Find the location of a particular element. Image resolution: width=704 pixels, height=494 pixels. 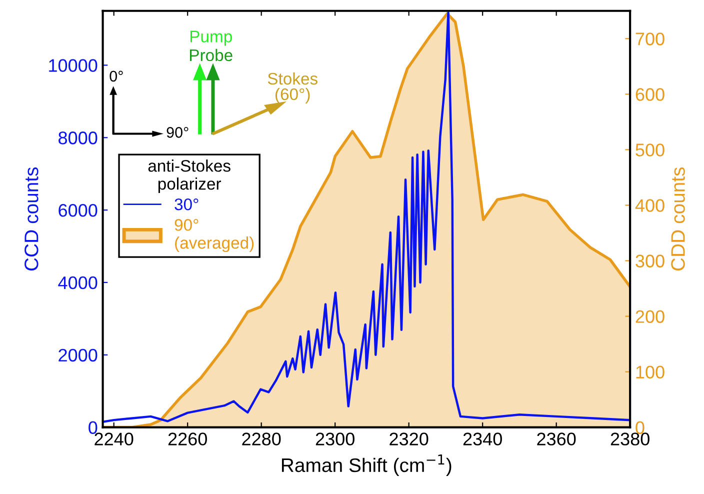

legend-label: 30° is located at coordinates (186, 204).